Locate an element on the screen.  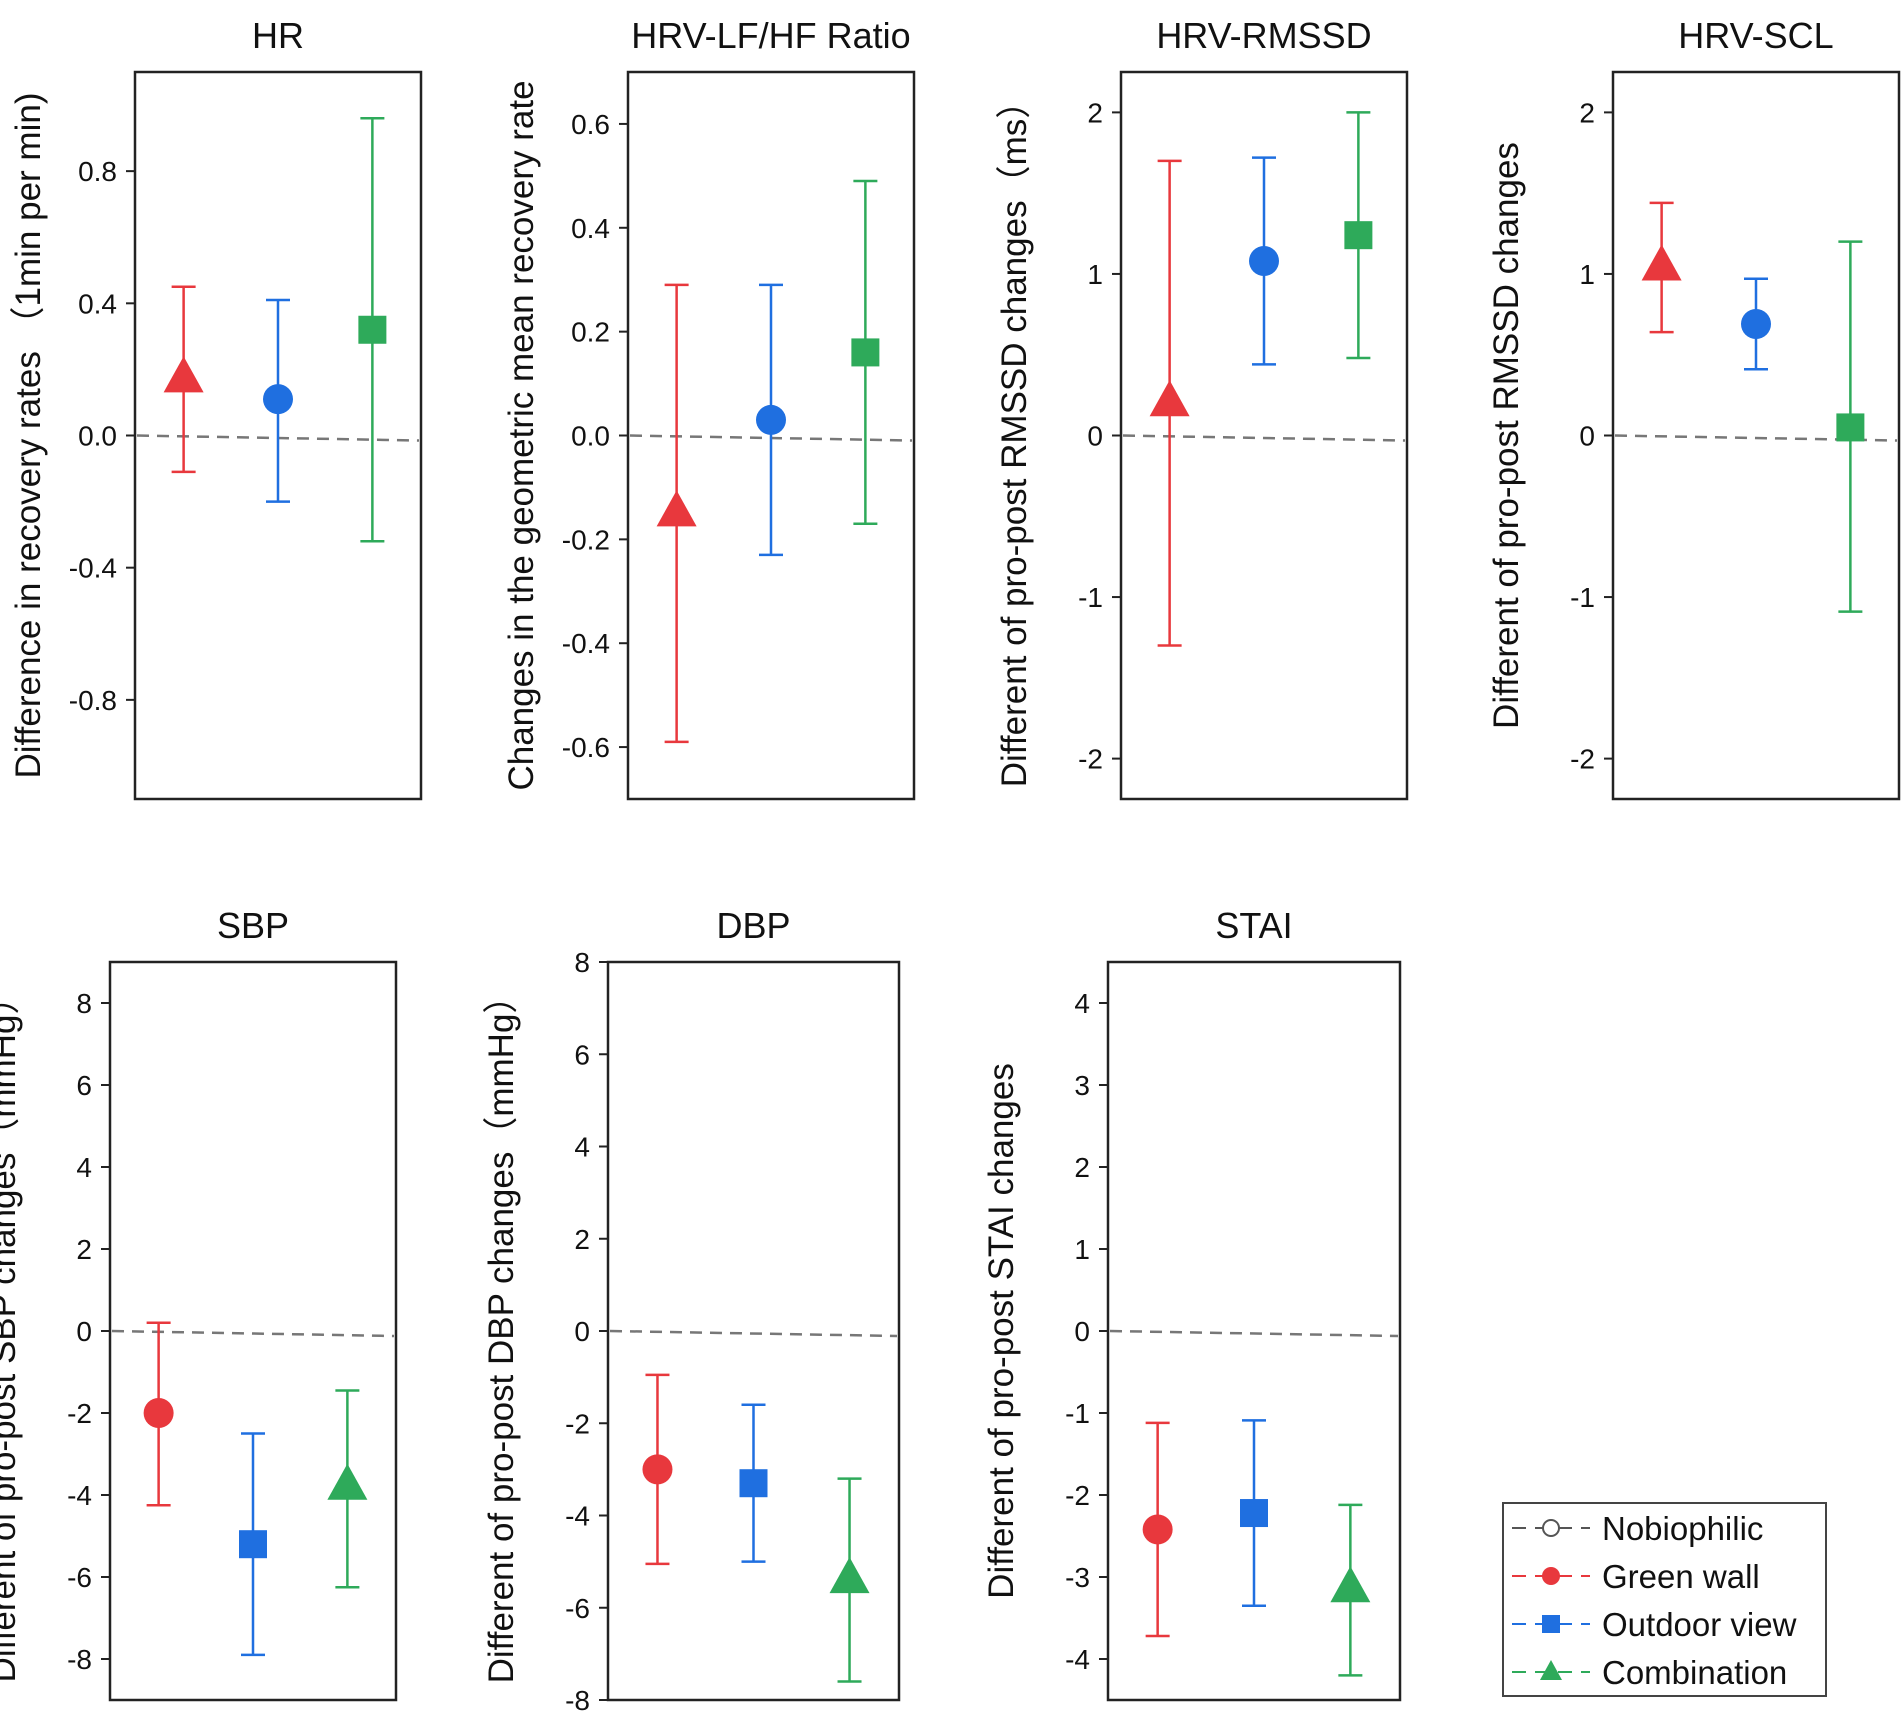
y-axis-label: Different of pro-post DBP changes（mmHg） is located at coordinates (501, 1331).